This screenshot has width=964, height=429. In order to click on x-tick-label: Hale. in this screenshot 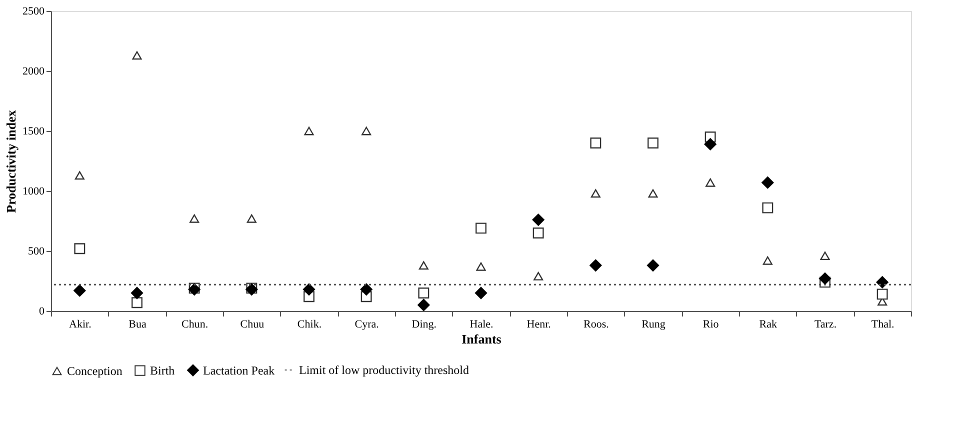, I will do `click(482, 324)`.